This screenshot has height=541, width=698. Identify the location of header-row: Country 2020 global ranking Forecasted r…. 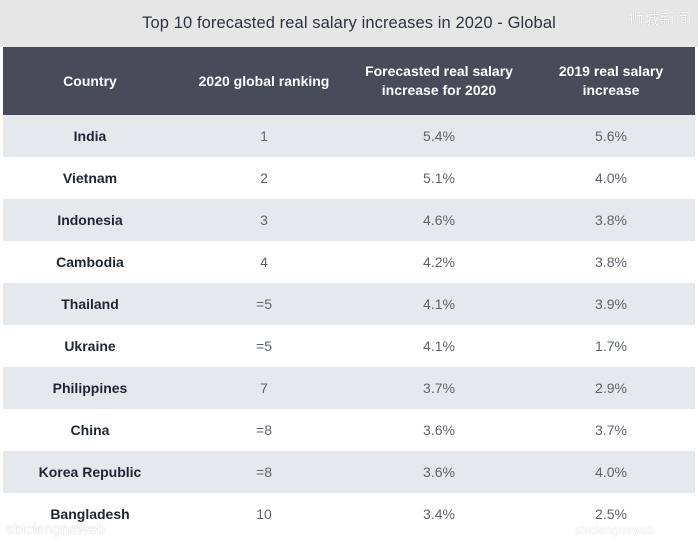
(349, 81).